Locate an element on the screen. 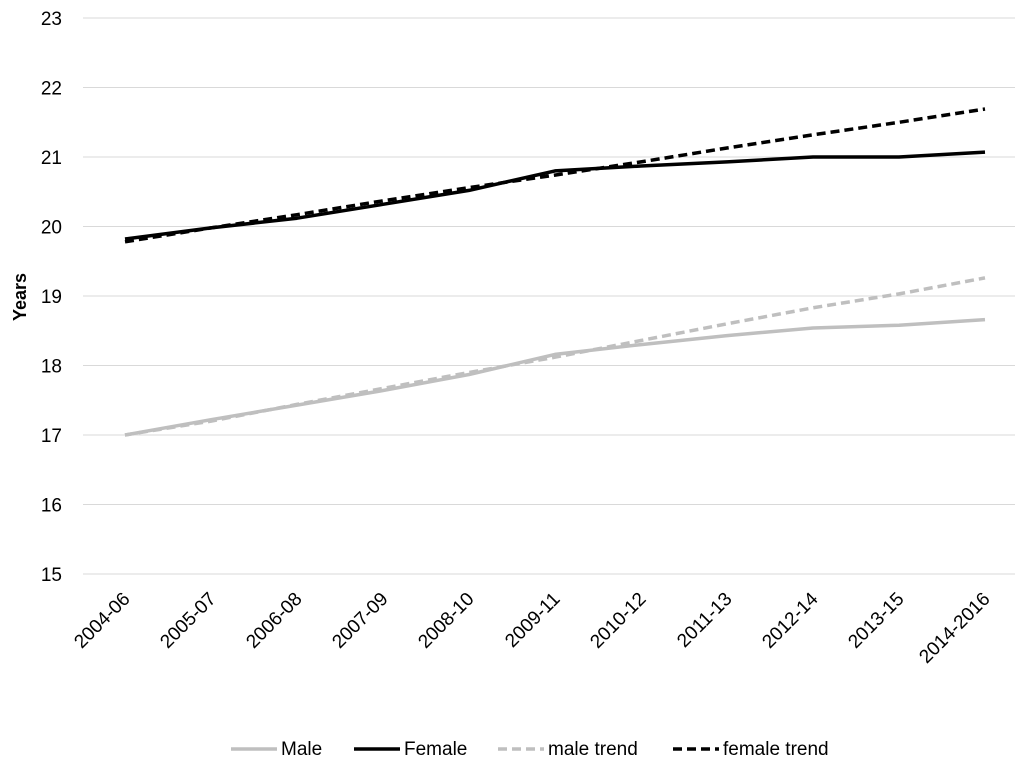  y-axis-ticks: 15 16 17 18 19 20 21 22 23 is located at coordinates (51, 297).